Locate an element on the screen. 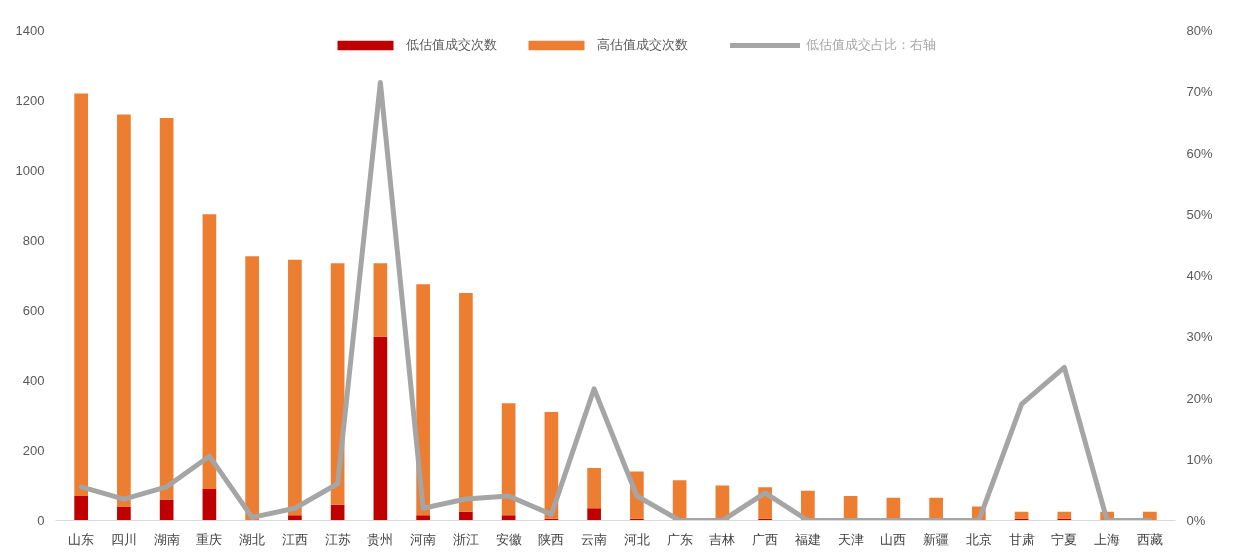  x-tick-label: 河北 is located at coordinates (636, 539).